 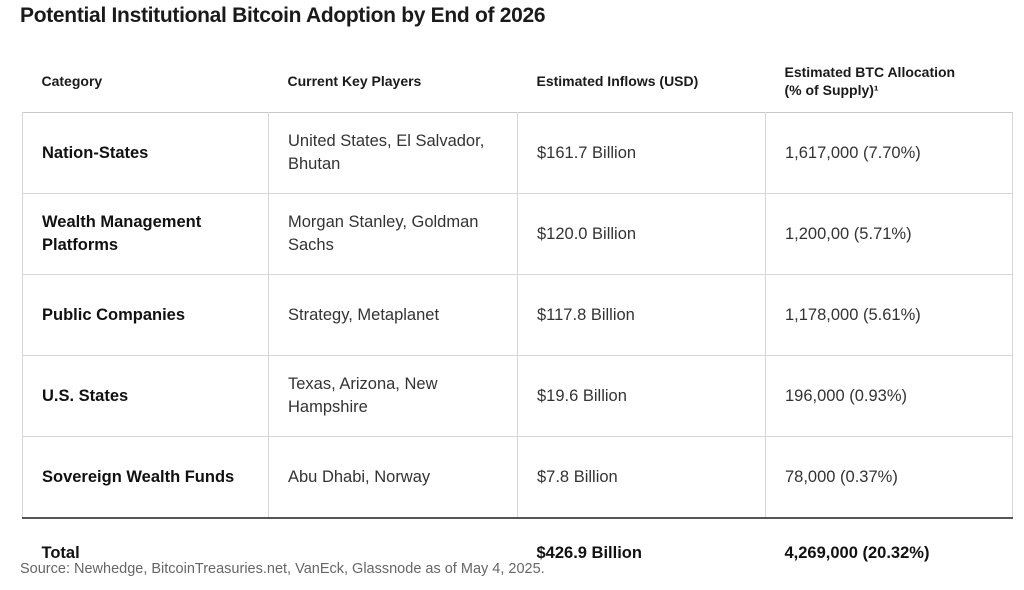 What do you see at coordinates (145, 396) in the screenshot?
I see `category-cell: U.S. States` at bounding box center [145, 396].